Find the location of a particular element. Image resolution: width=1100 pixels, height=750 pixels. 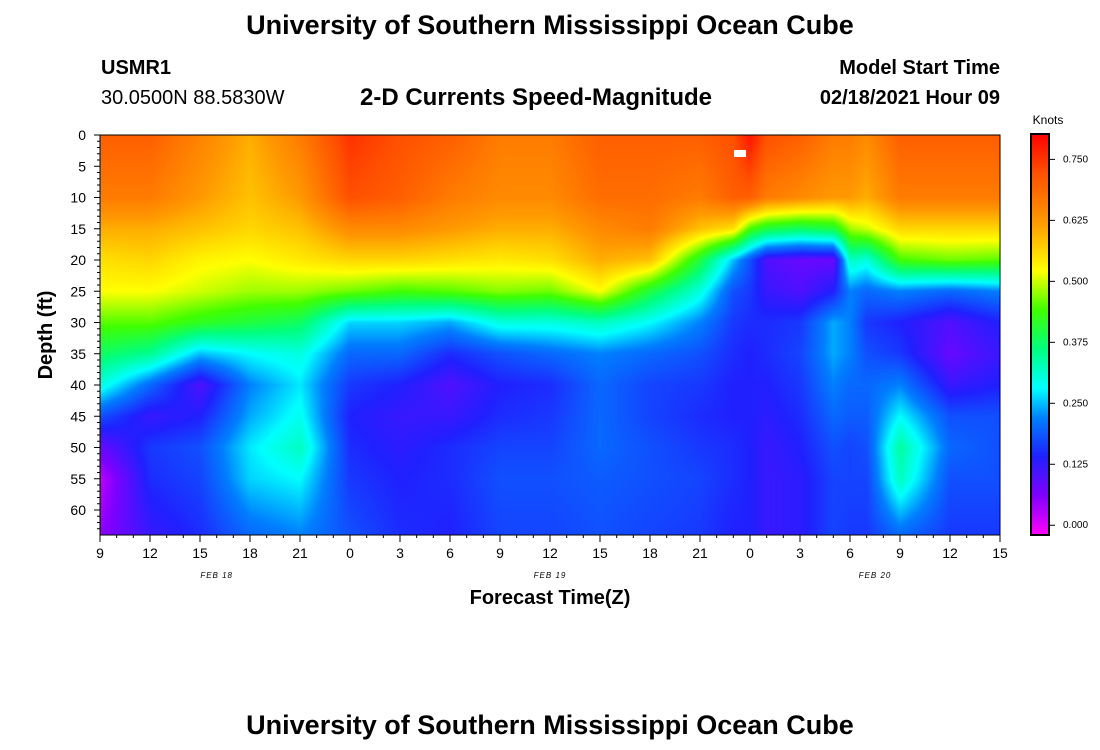

colorbar is located at coordinates (1040, 334).